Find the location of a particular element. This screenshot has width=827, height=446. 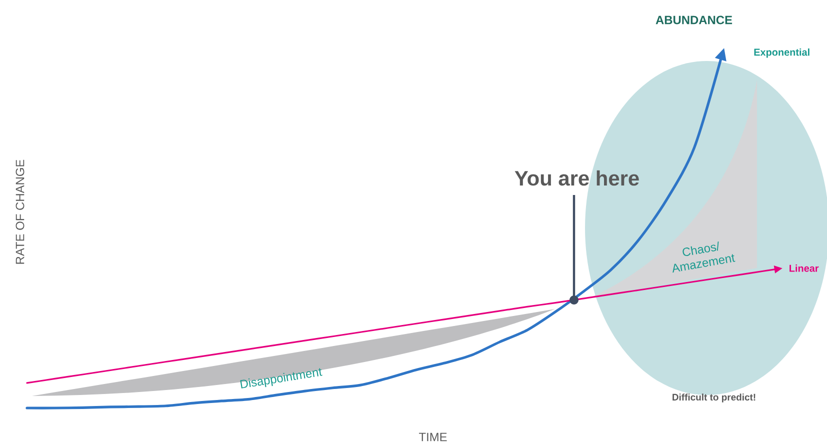

series-label: Linear is located at coordinates (804, 268).